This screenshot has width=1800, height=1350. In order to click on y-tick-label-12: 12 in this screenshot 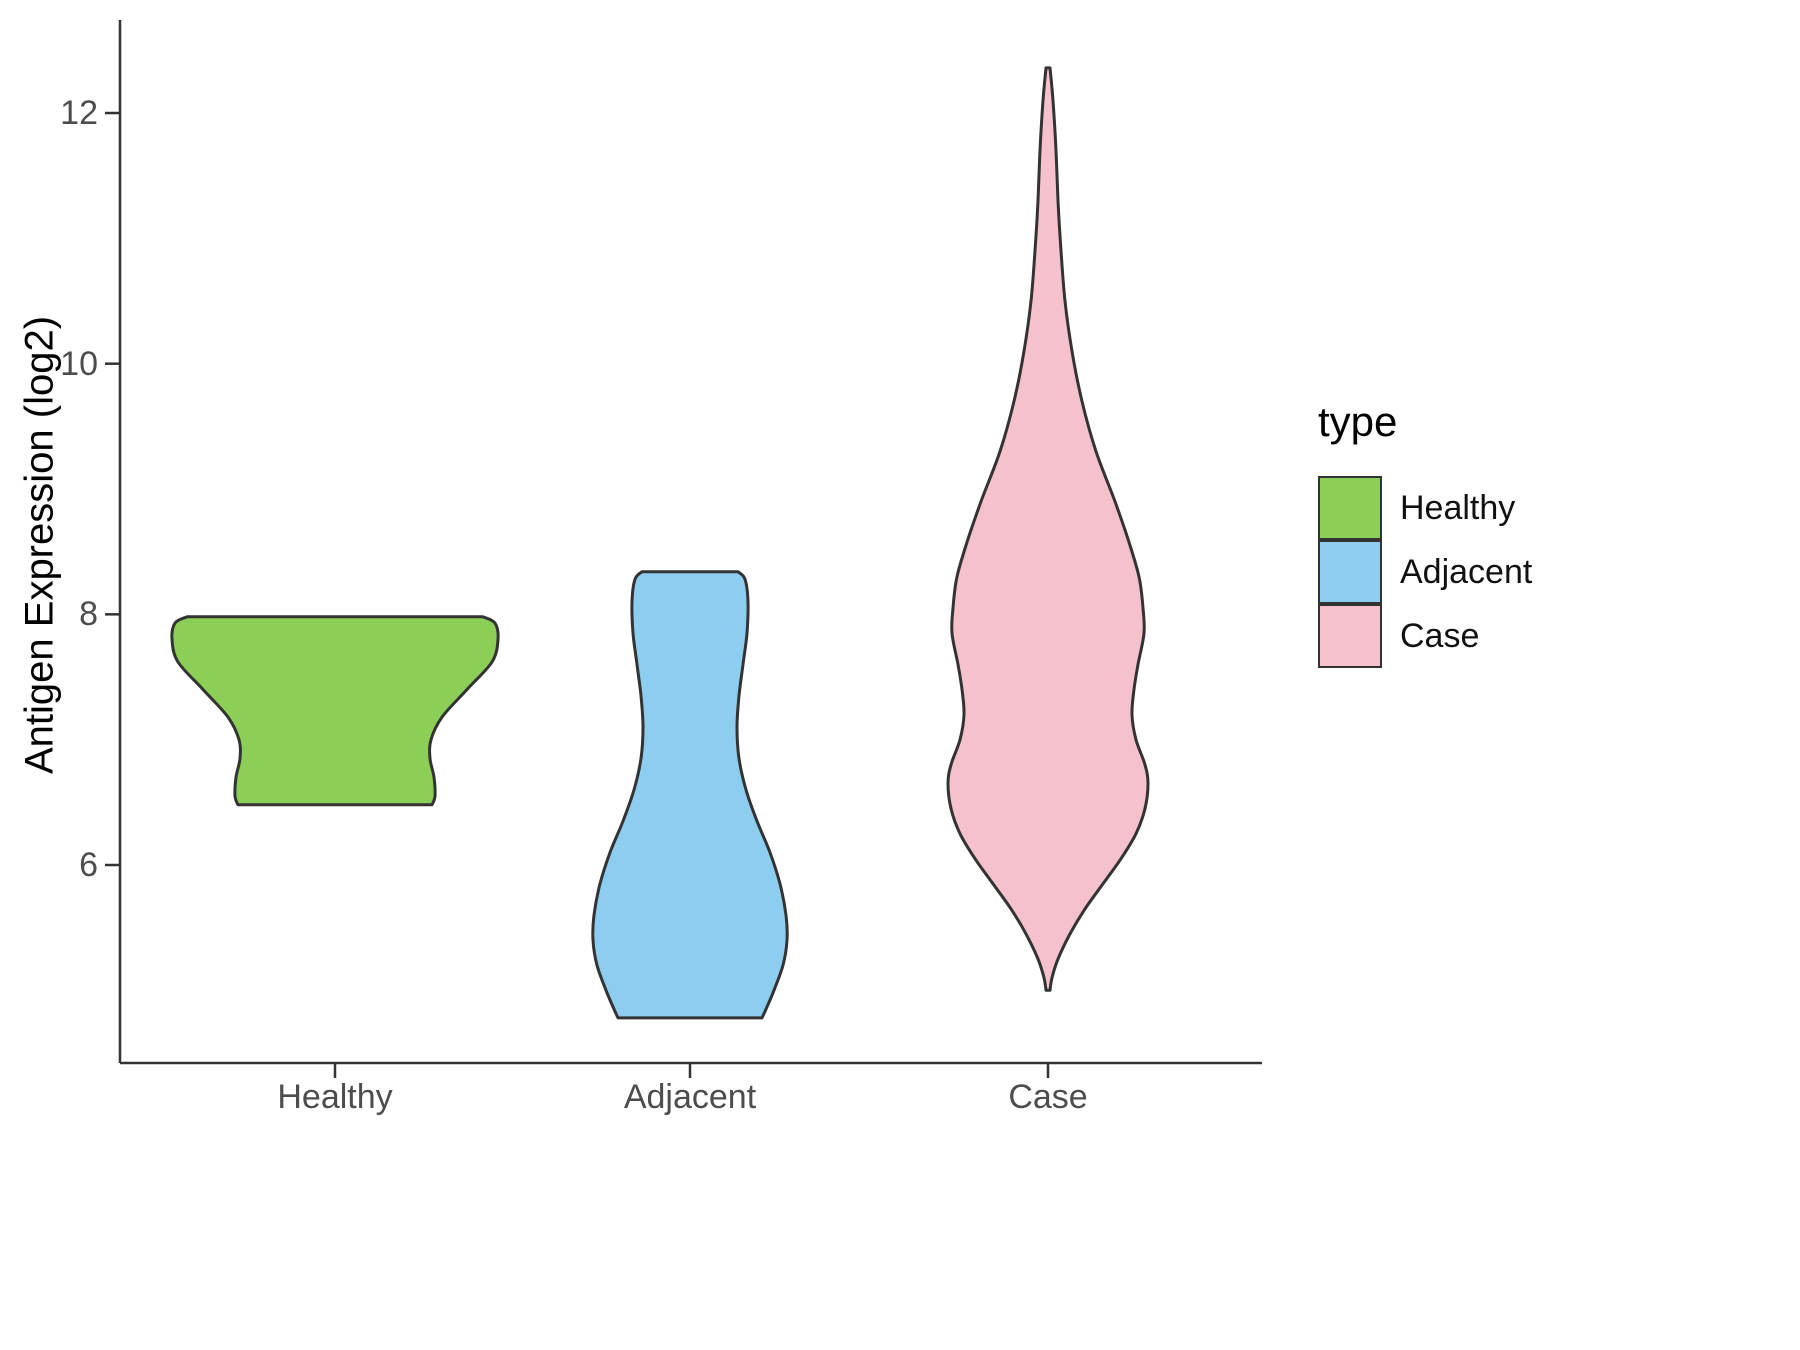, I will do `click(79, 113)`.